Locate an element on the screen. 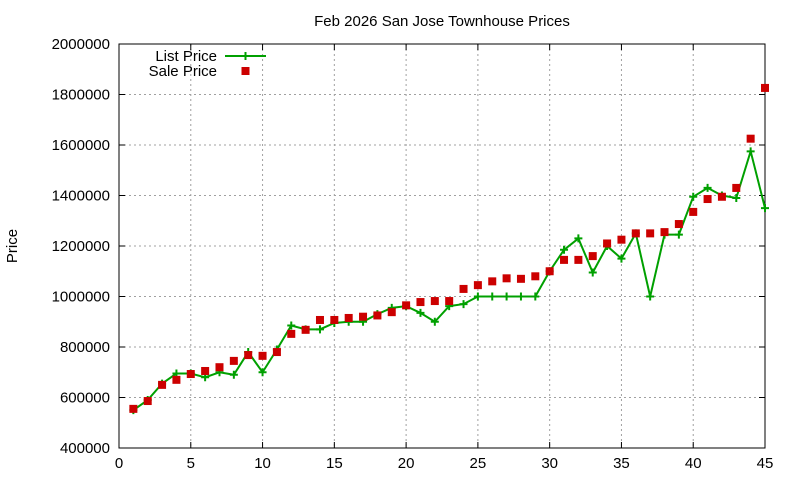 Image resolution: width=800 pixels, height=485 pixels. y-tick-label: 800000 is located at coordinates (85, 347).